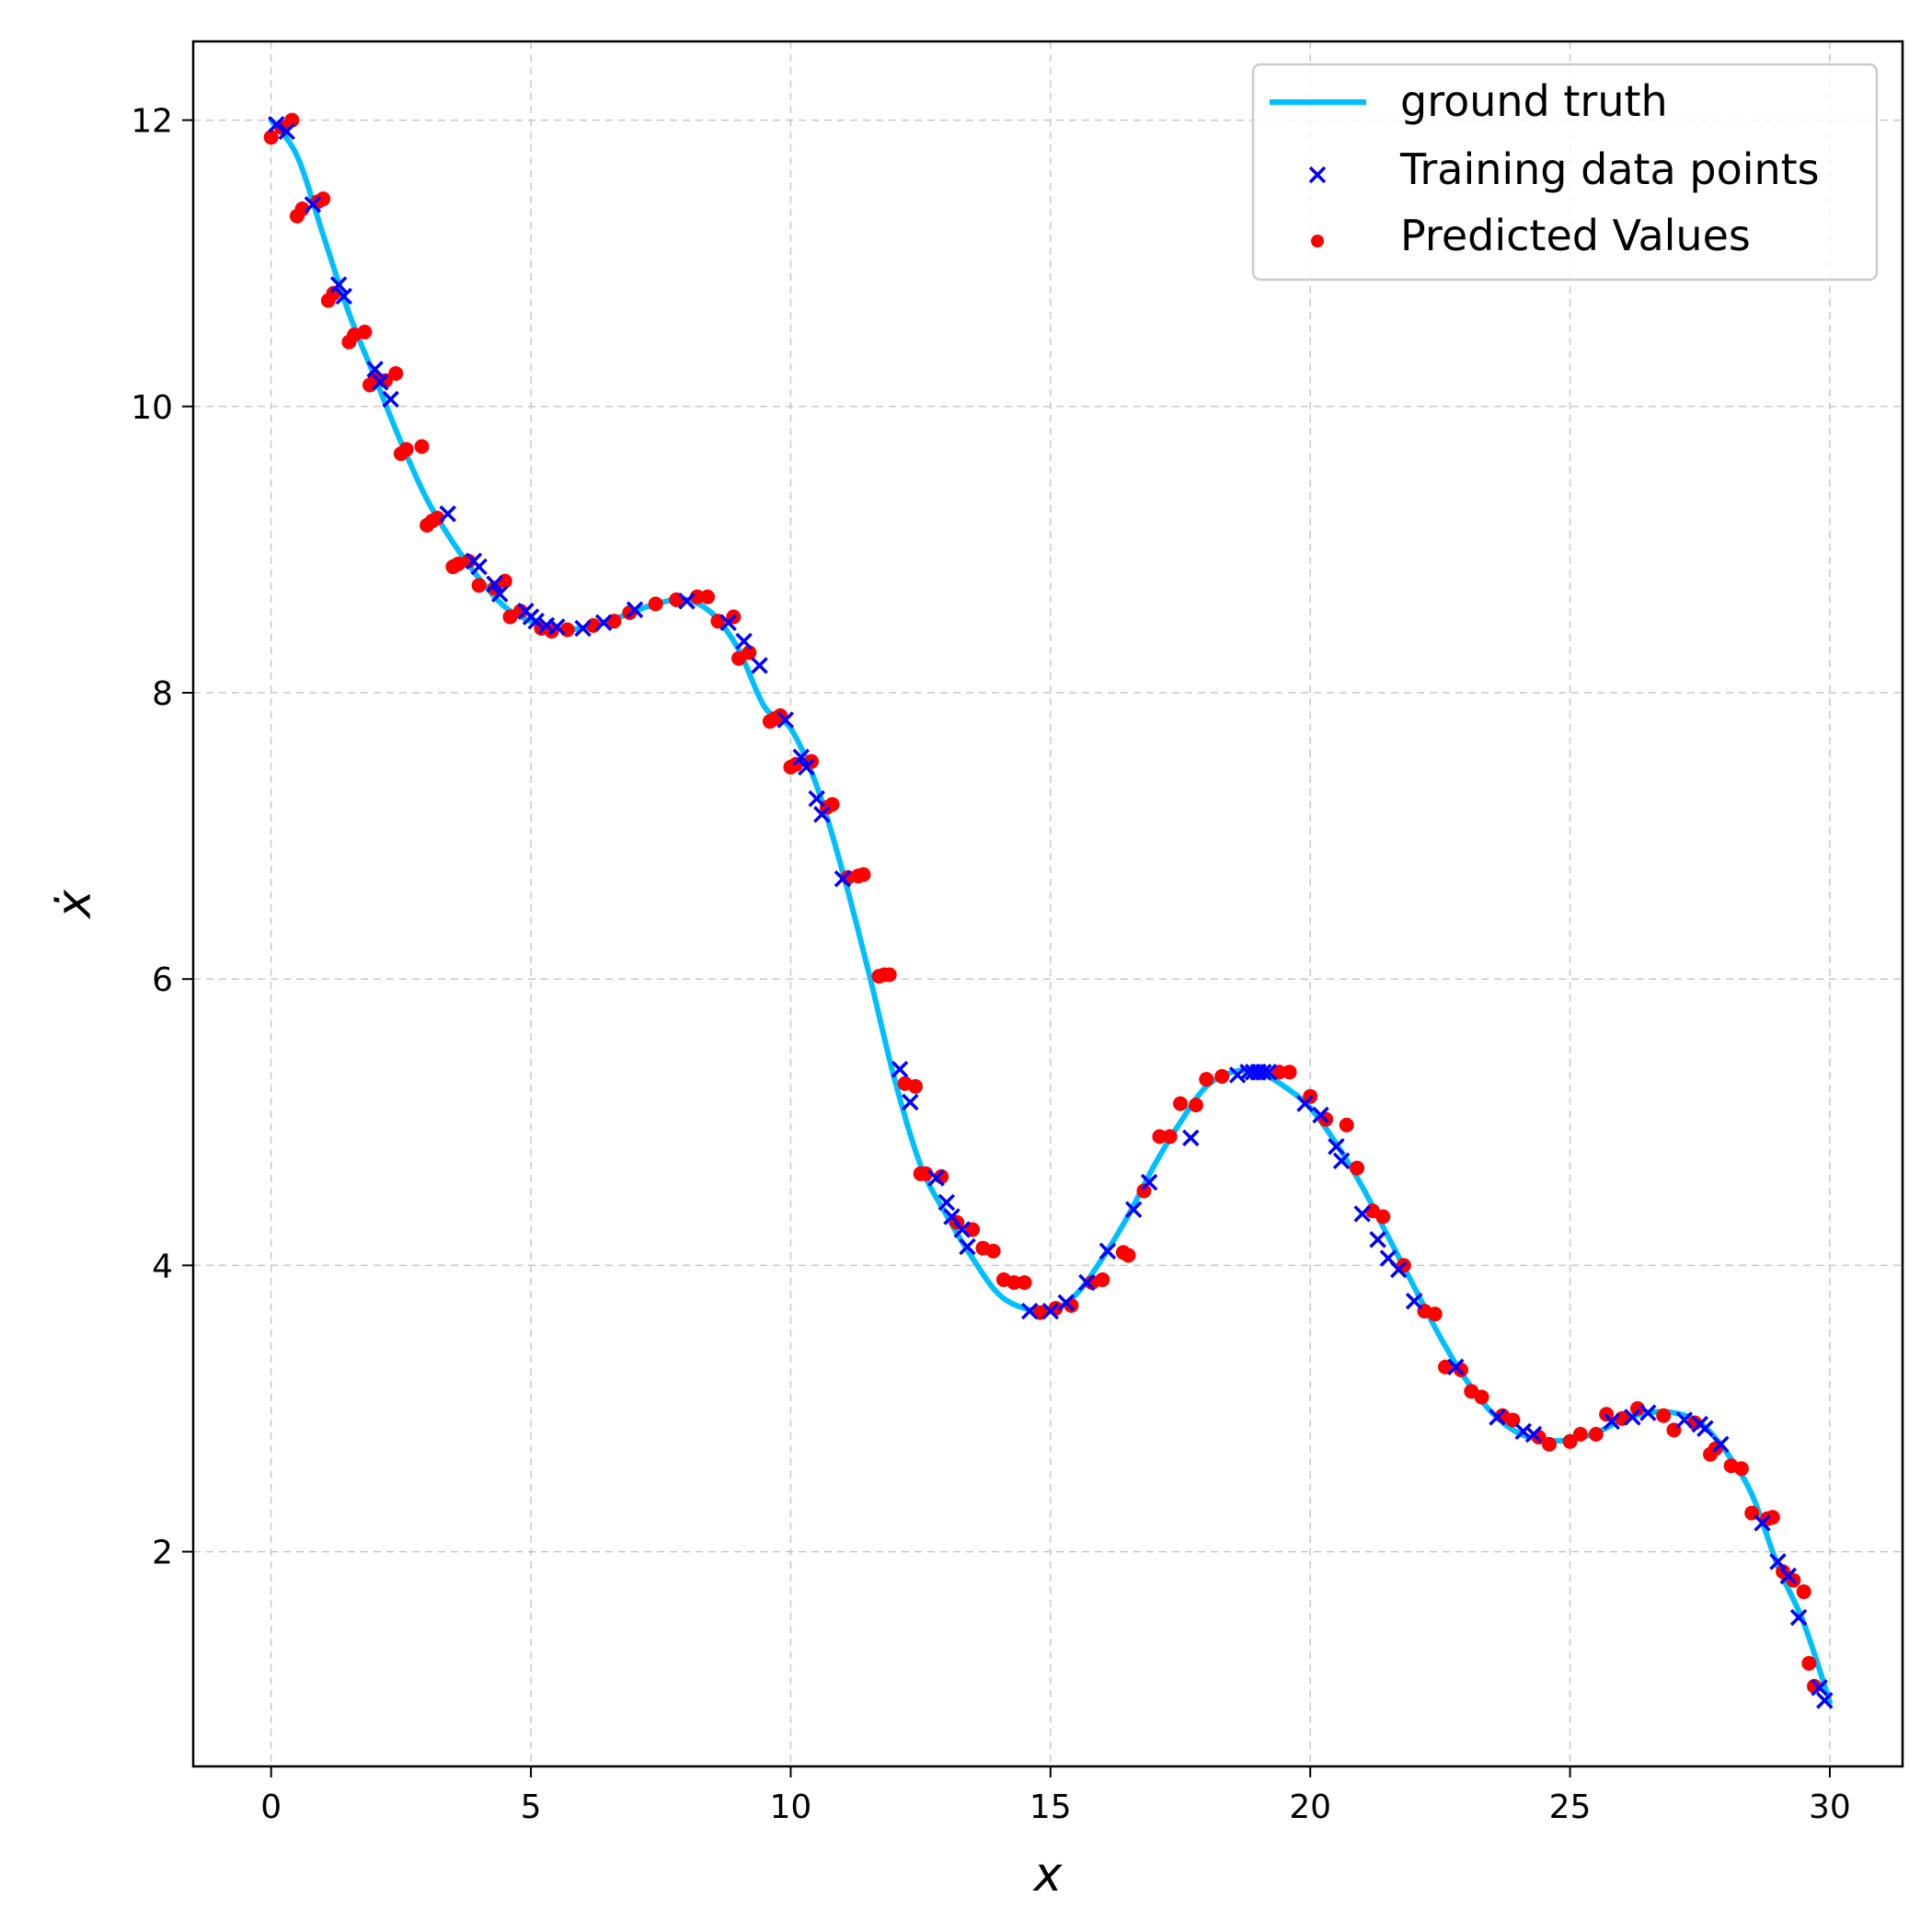 Image resolution: width=1932 pixels, height=1932 pixels. Describe the element at coordinates (271, 1807) in the screenshot. I see `x-tick-label: 0` at that location.